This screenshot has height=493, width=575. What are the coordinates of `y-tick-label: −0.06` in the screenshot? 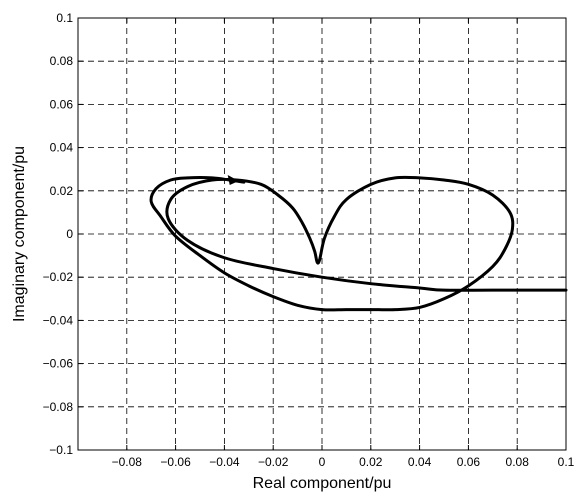 It's located at (58, 364).